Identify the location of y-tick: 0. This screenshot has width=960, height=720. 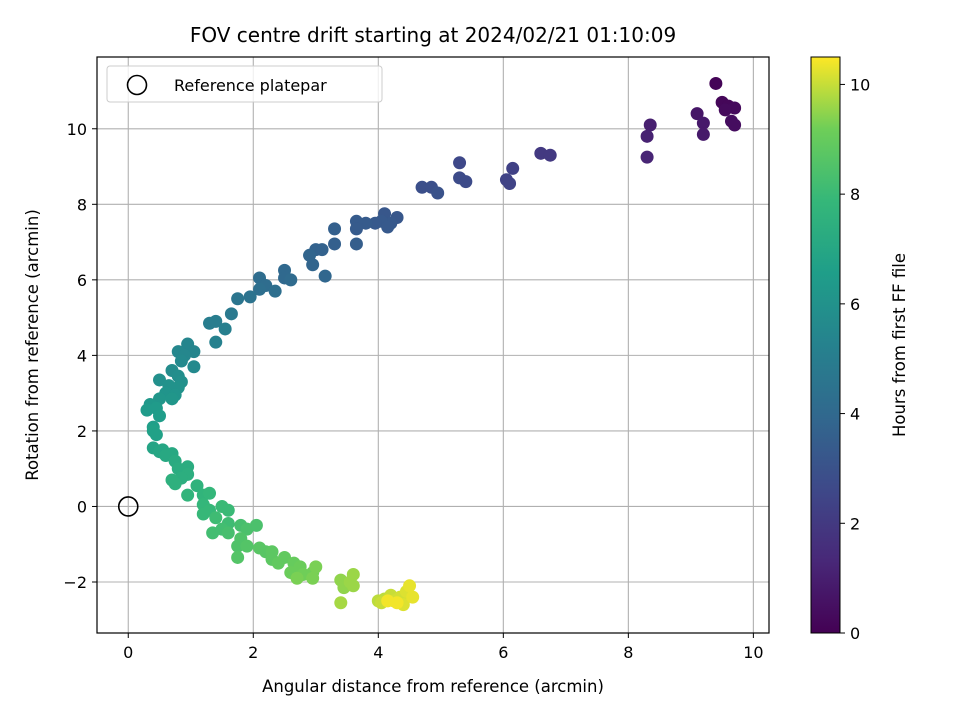
(87, 506).